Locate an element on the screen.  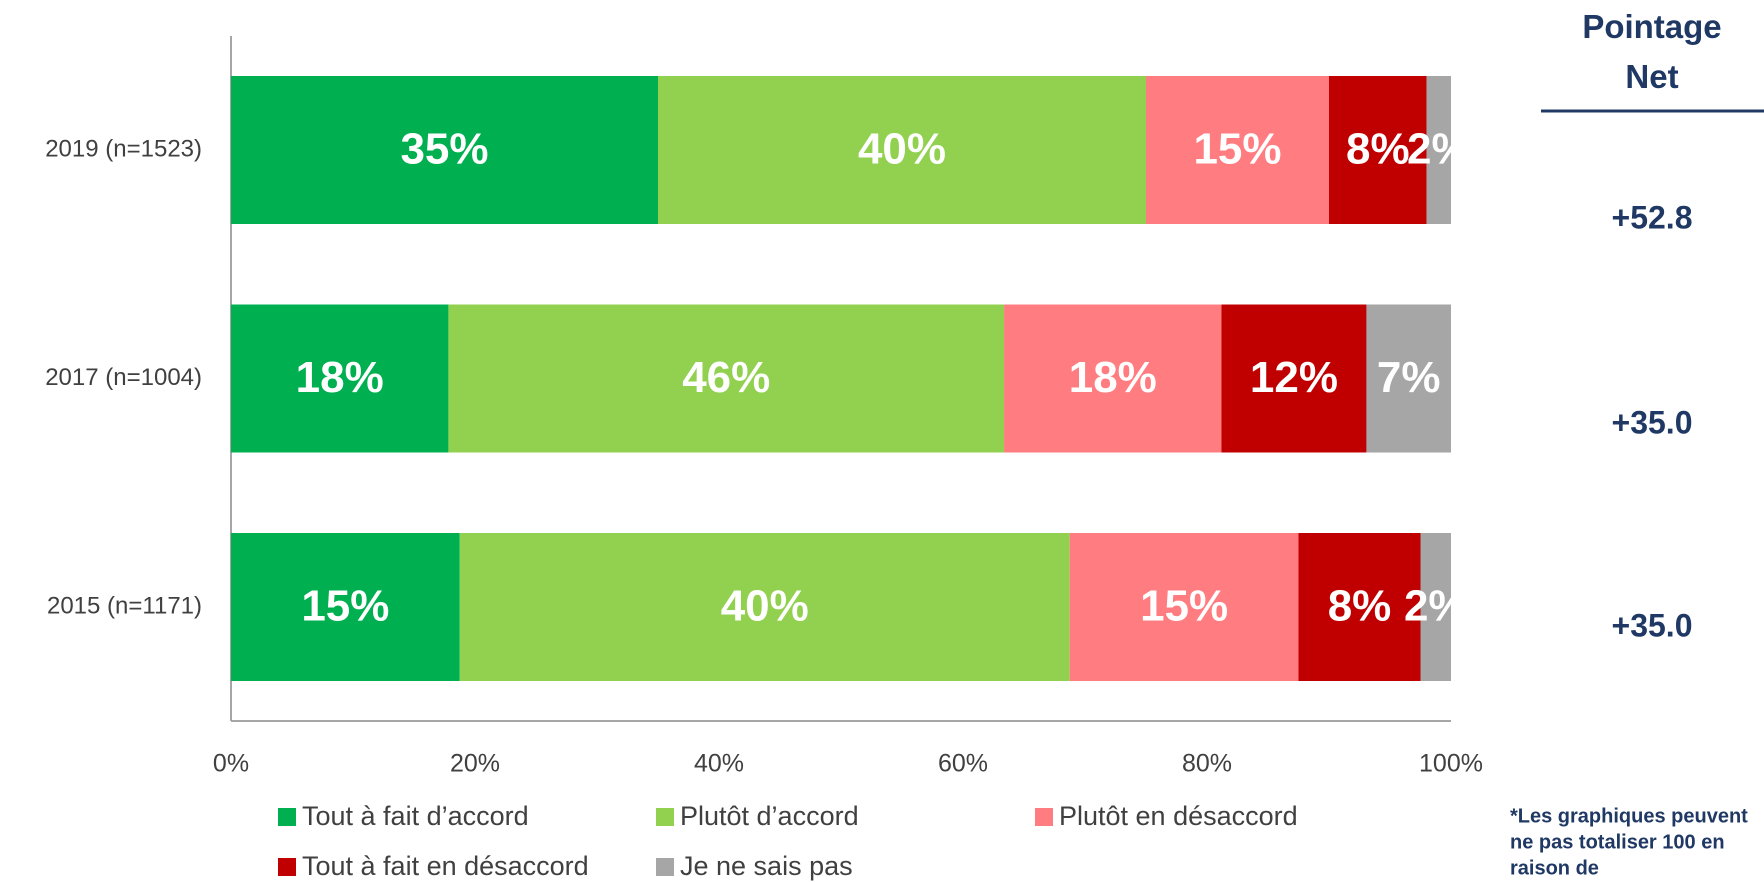
legend-label: Plutôt d’accord is located at coordinates (769, 816).